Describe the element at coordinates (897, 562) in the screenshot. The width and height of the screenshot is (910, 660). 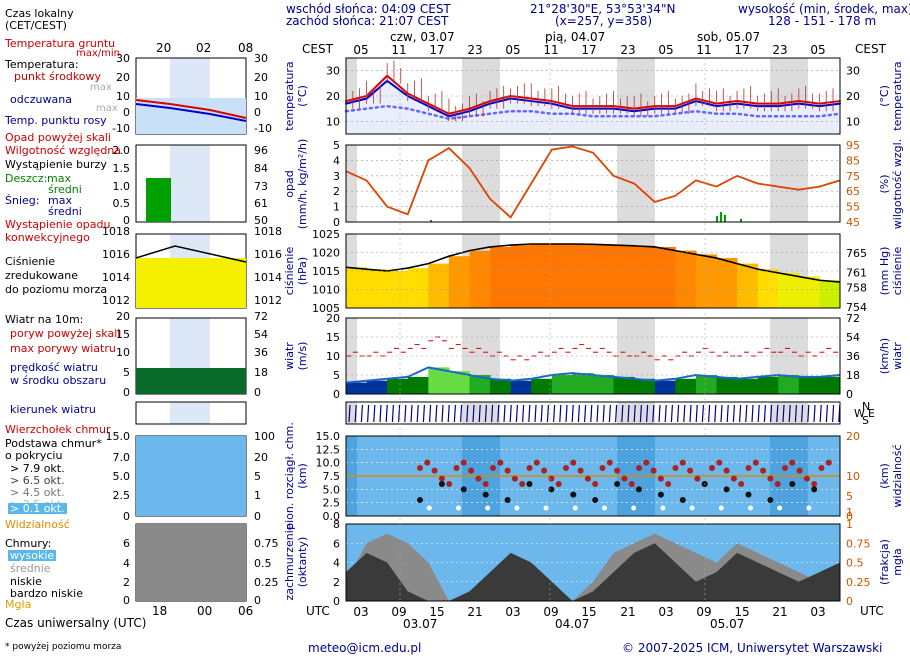
I see `axis-fog-right: mgła` at that location.